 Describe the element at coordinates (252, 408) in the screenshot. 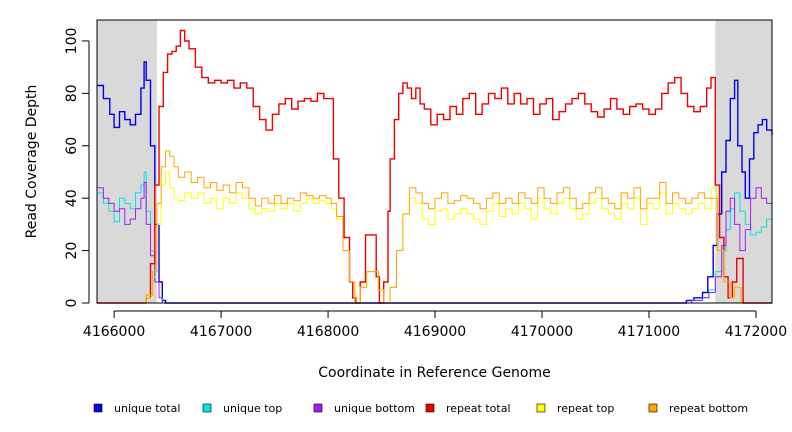

I see `legend-label: unique top` at that location.